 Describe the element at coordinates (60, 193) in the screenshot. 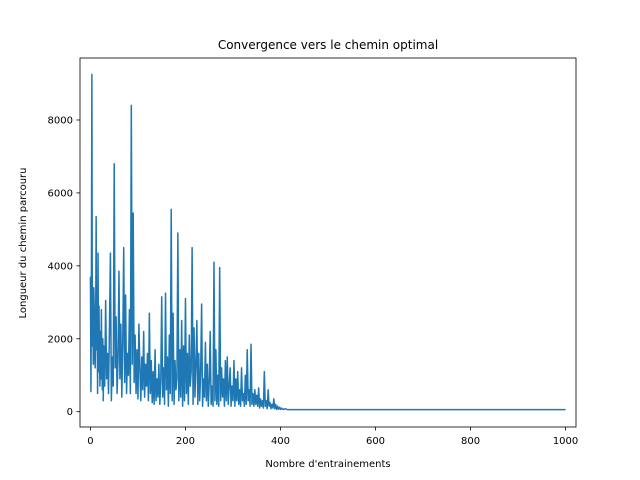

I see `y-tick-label: 6000` at that location.